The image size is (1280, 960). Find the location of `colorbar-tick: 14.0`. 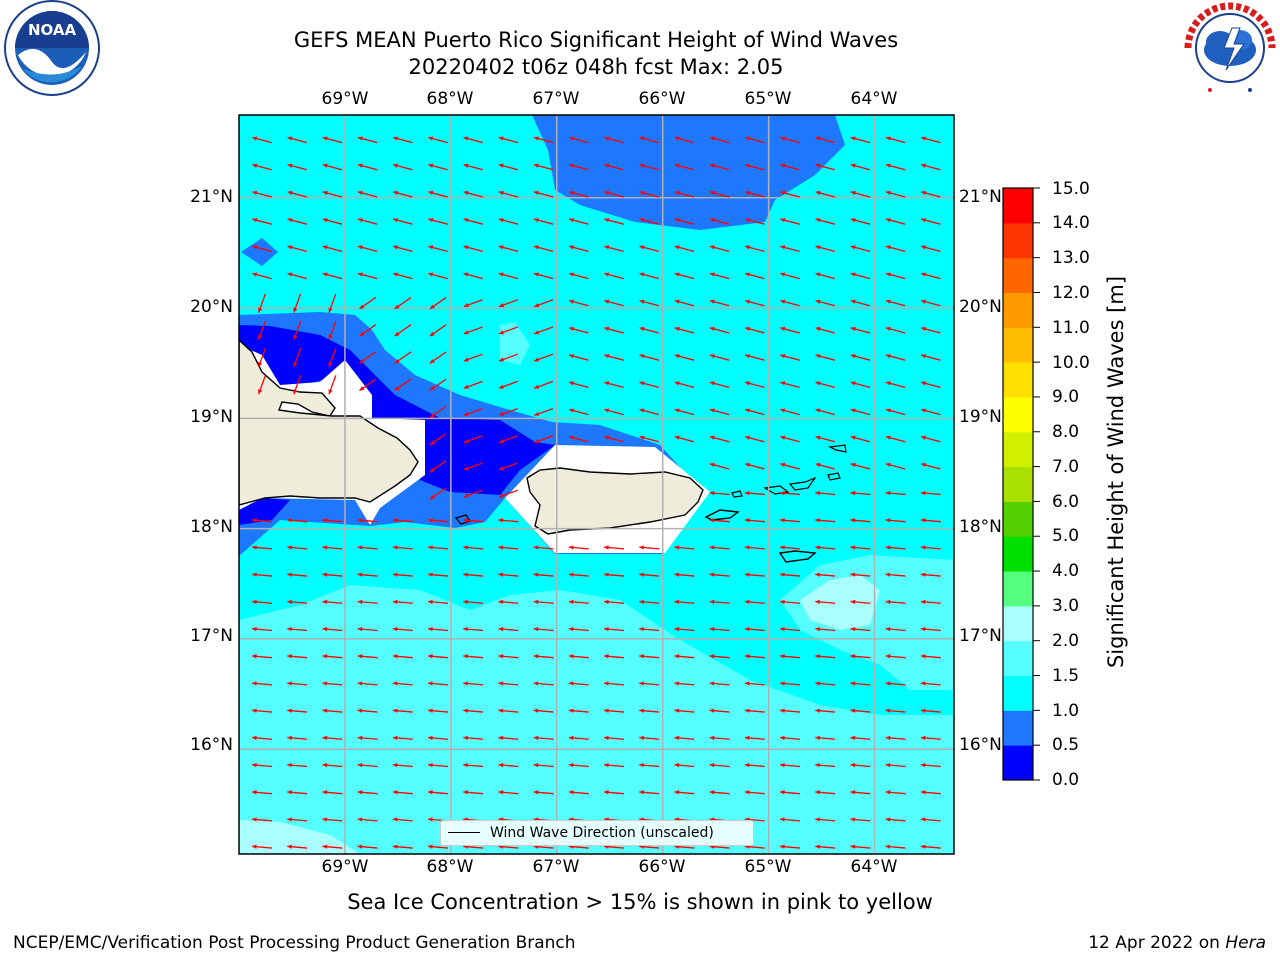

colorbar-tick: 14.0 is located at coordinates (1071, 223).